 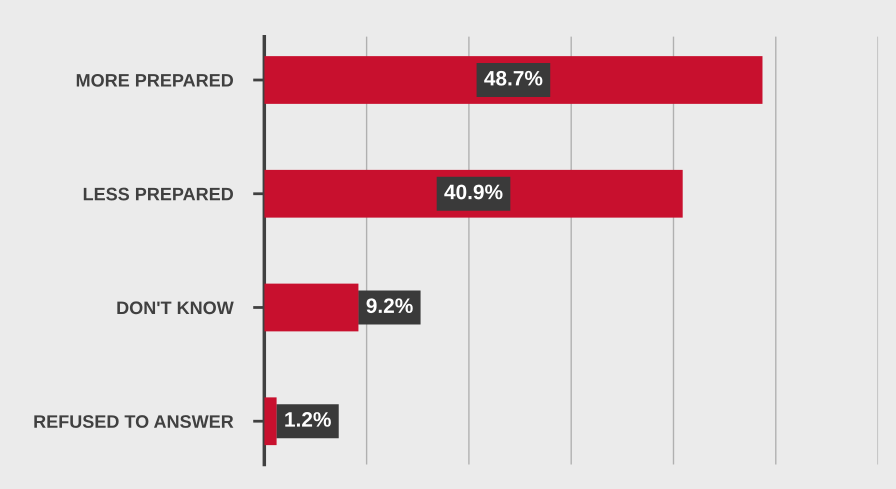 I want to click on y-tick-label: LESS PREPARED, so click(x=158, y=194).